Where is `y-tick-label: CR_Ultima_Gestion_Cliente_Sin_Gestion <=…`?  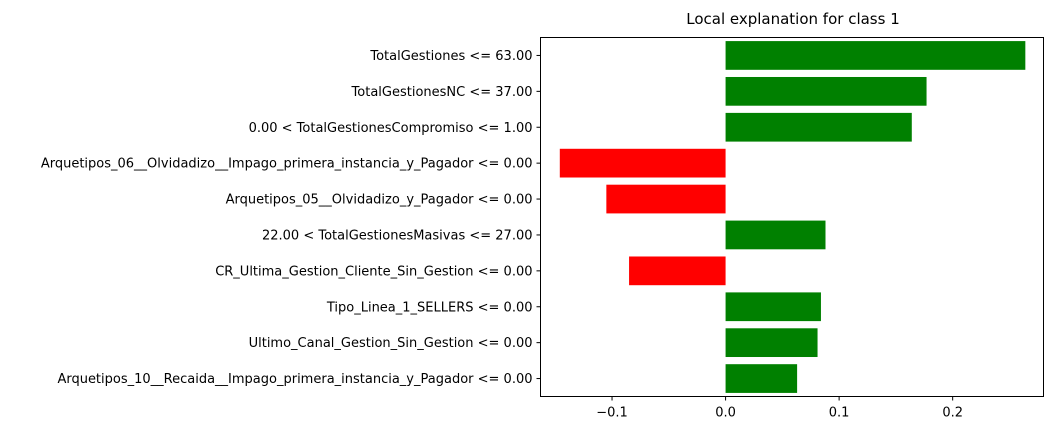 y-tick-label: CR_Ultima_Gestion_Cliente_Sin_Gestion <=… is located at coordinates (373, 271).